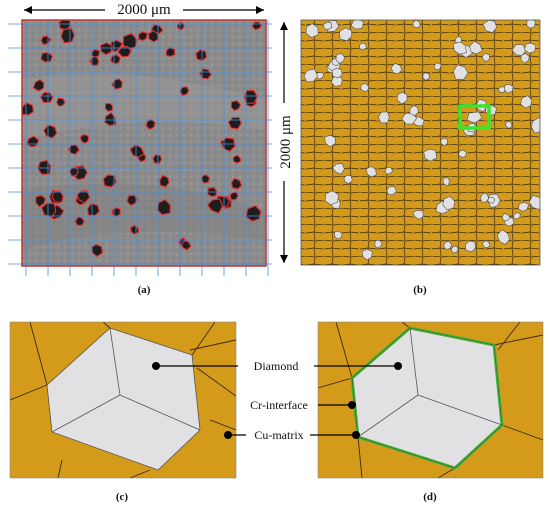 The image size is (550, 506). Describe the element at coordinates (122, 497) in the screenshot. I see `caption-c: (c)` at that location.